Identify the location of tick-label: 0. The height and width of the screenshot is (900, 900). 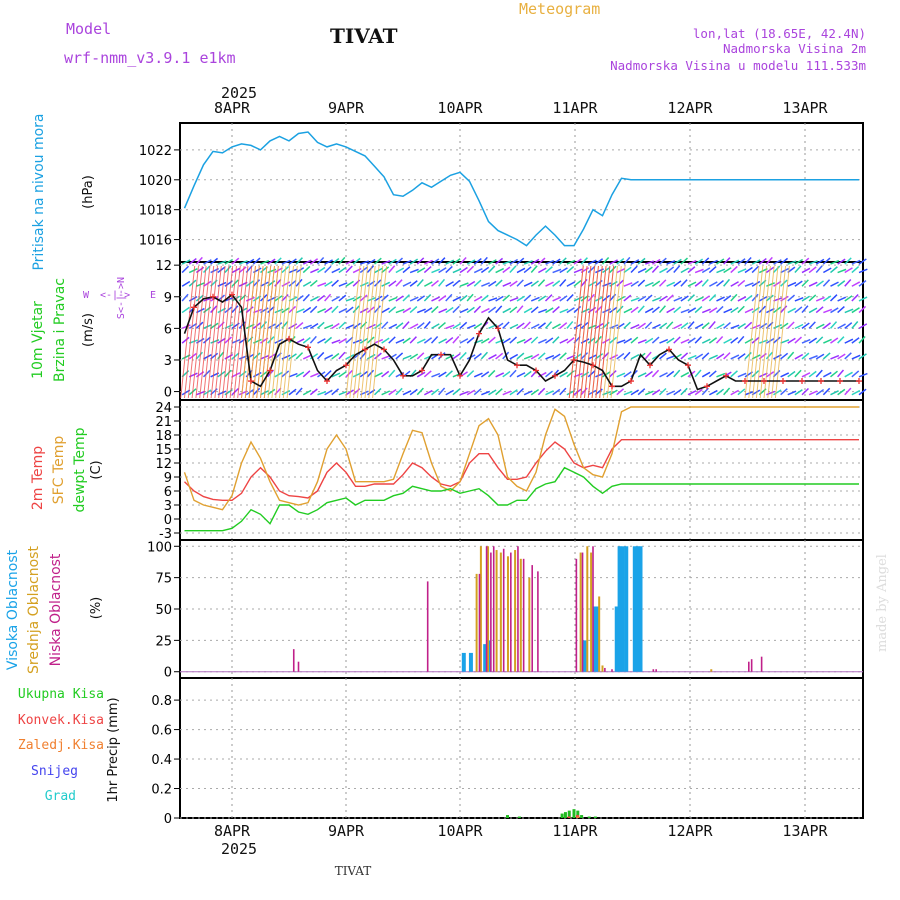
(168, 819).